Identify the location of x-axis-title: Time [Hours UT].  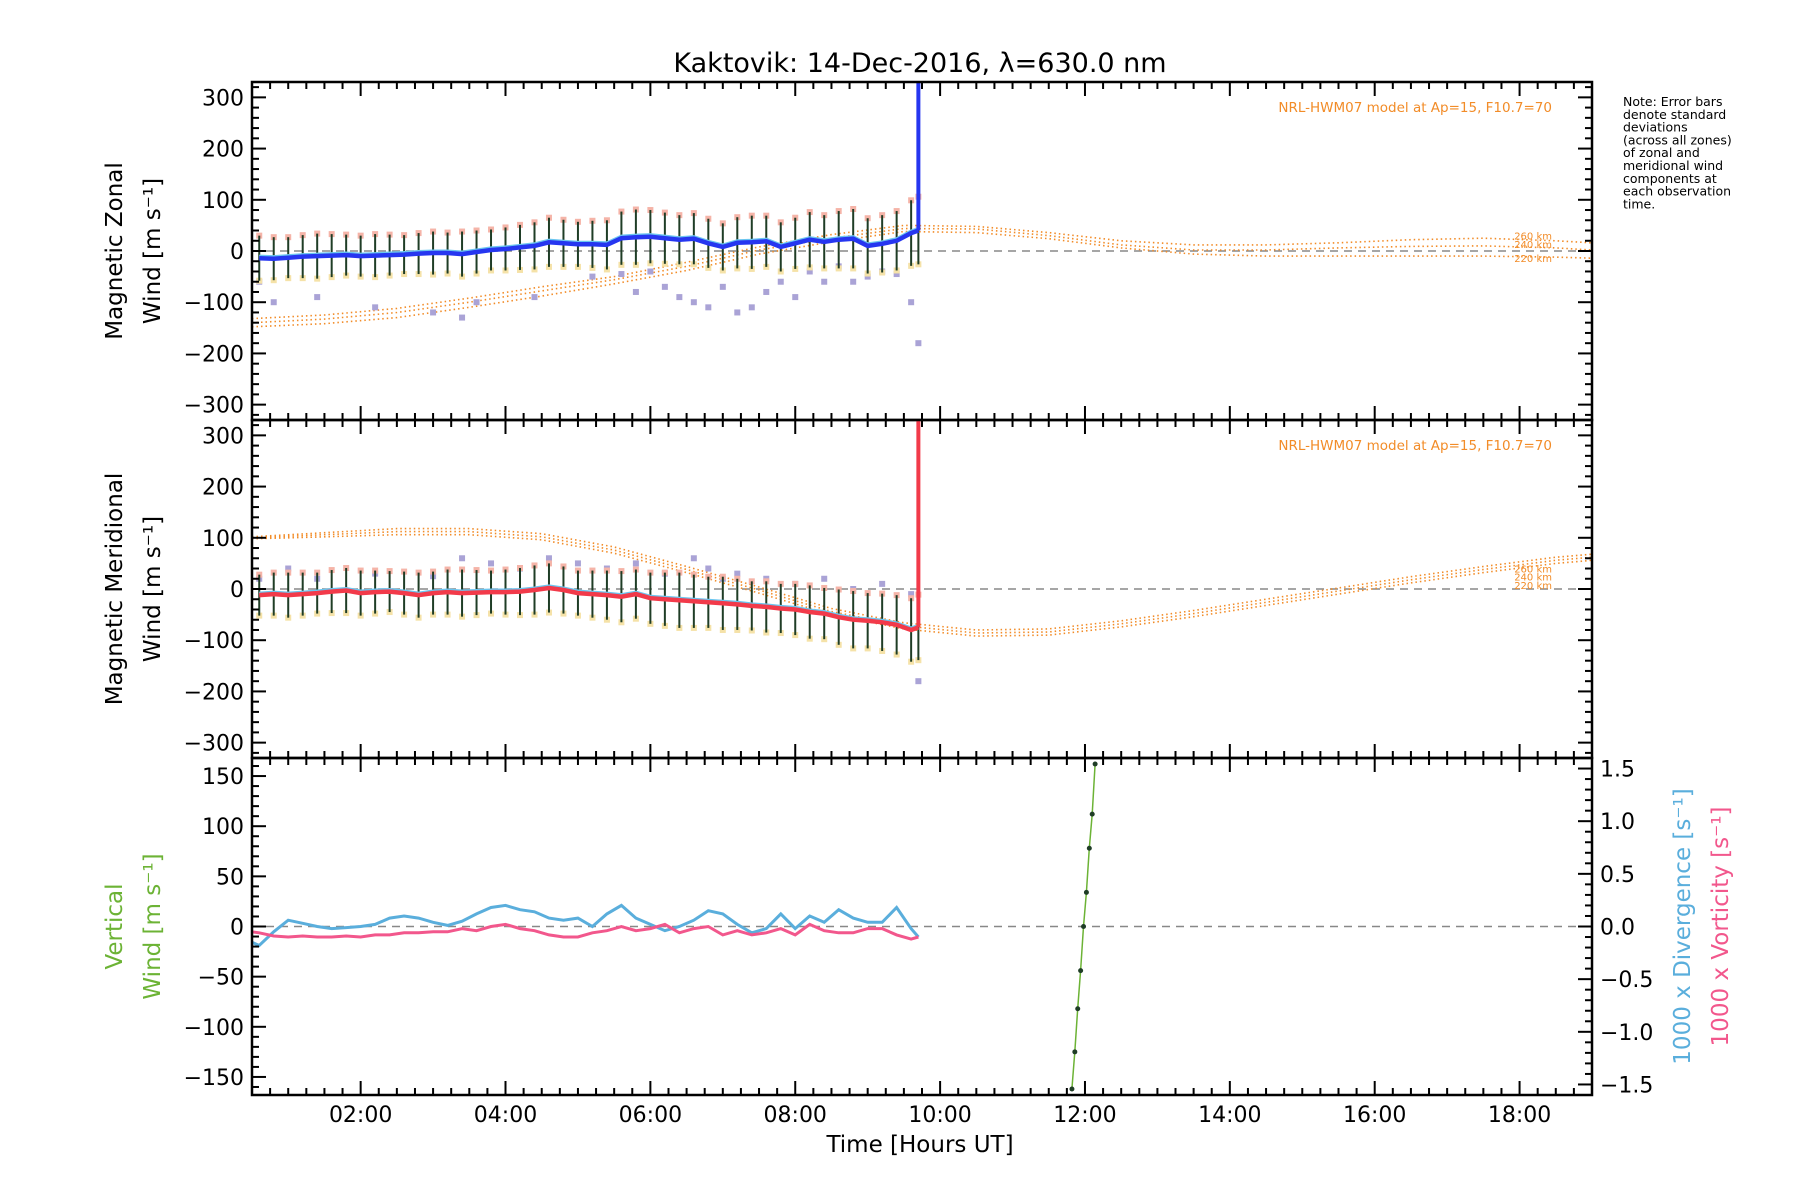
(919, 1145).